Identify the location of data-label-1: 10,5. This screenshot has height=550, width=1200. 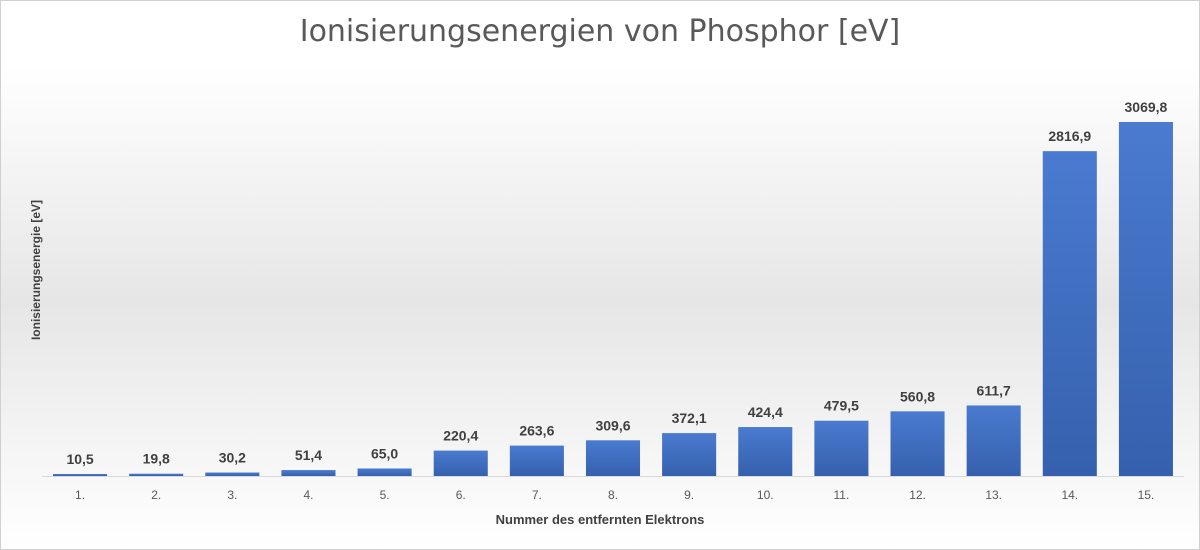
(79, 459).